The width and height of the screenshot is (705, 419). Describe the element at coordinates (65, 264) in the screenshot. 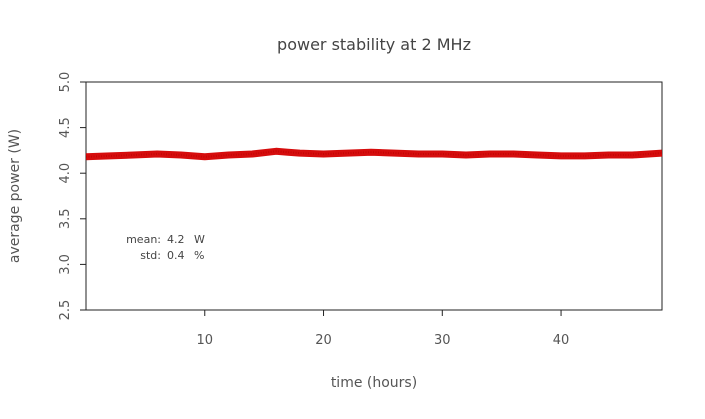

I see `y-tick-label: 3.0` at that location.